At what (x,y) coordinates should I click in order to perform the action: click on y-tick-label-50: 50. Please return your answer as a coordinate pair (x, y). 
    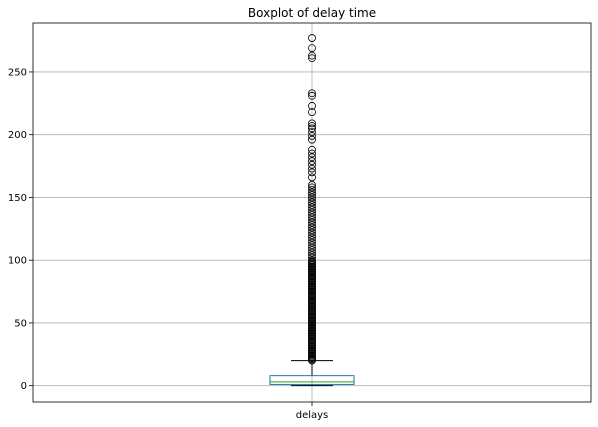
    Looking at the image, I should click on (20, 323).